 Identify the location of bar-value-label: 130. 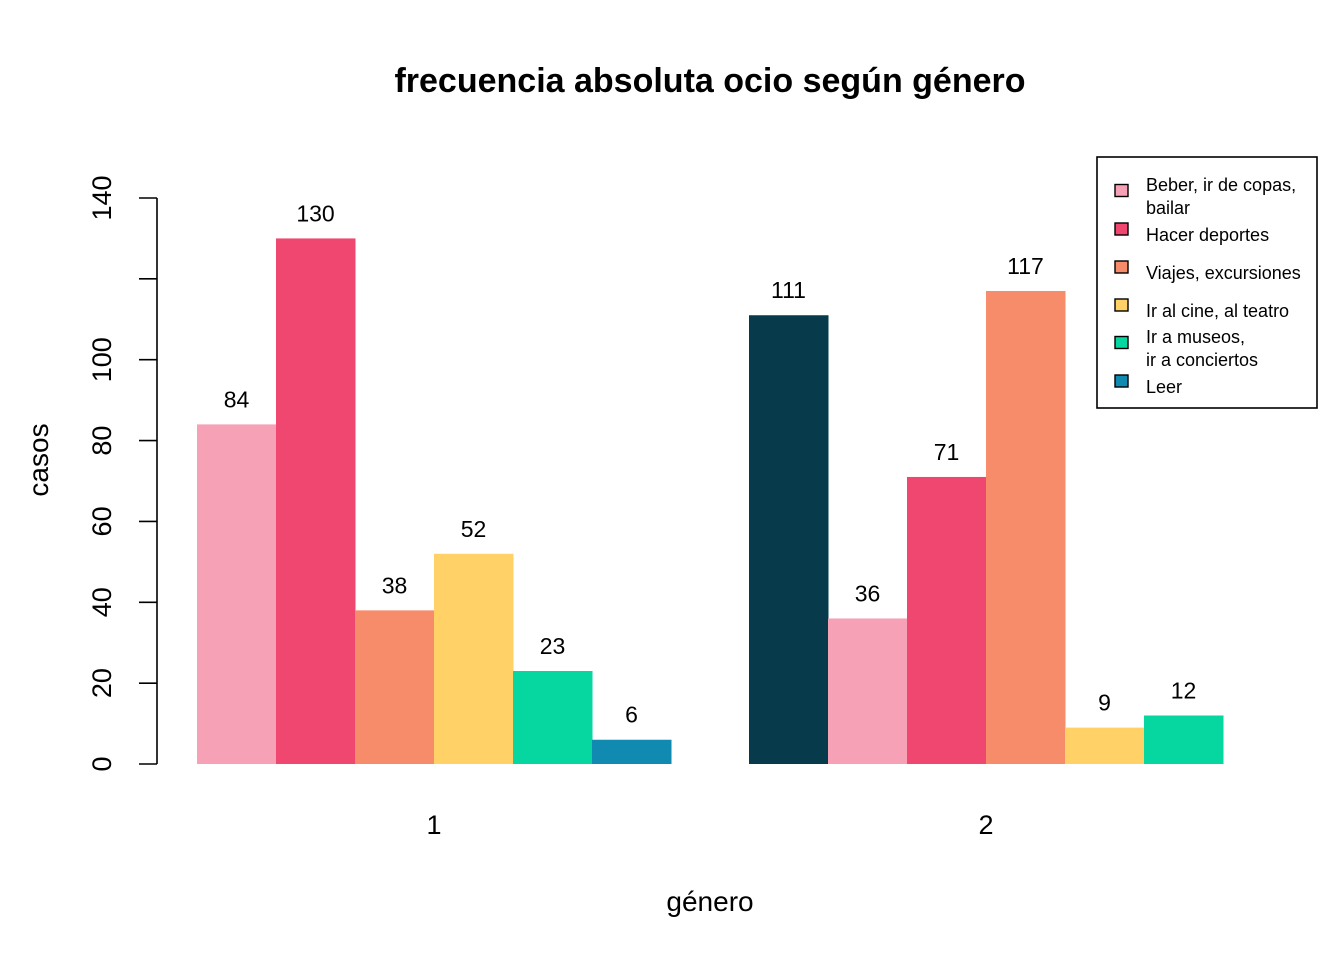
(315, 213).